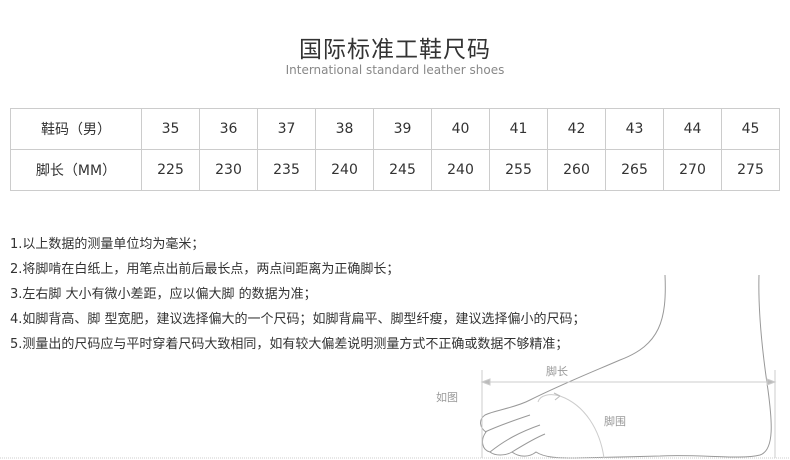 Image resolution: width=790 pixels, height=460 pixels. What do you see at coordinates (576, 170) in the screenshot?
I see `table-cell: 260` at bounding box center [576, 170].